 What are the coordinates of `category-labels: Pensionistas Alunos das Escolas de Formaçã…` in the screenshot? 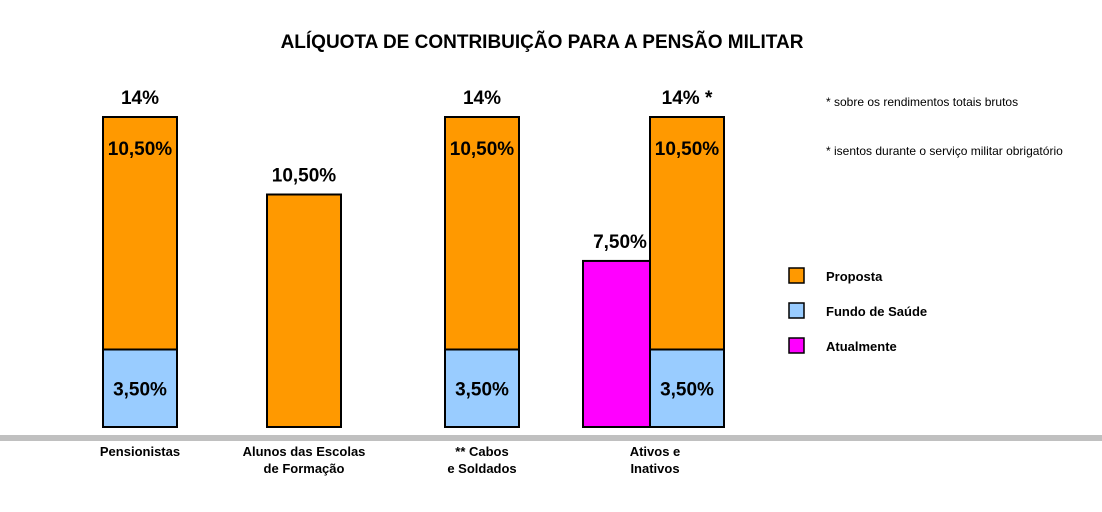 It's located at (390, 460).